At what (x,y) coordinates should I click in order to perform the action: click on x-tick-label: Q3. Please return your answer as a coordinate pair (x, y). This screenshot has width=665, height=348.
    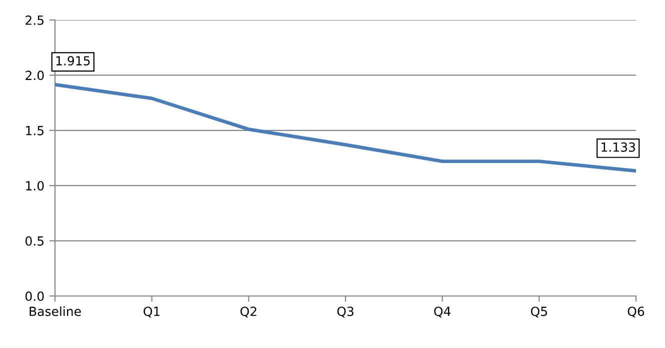
    Looking at the image, I should click on (345, 312).